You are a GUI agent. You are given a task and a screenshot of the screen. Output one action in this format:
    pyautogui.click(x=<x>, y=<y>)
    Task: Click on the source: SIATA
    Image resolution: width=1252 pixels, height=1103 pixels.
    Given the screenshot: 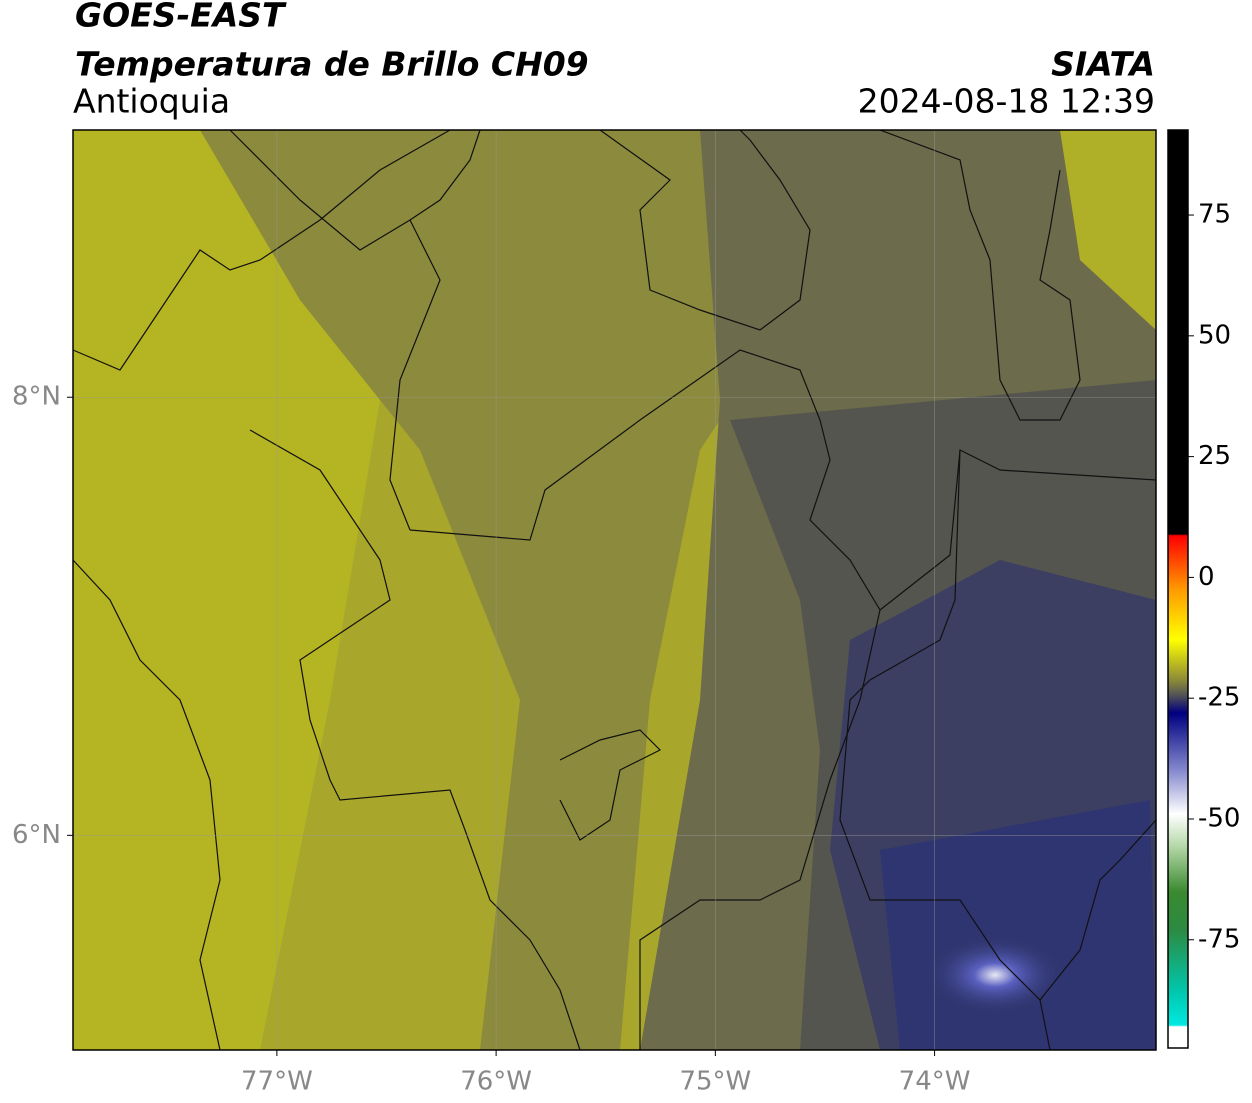 What is the action you would take?
    pyautogui.click(x=1103, y=64)
    